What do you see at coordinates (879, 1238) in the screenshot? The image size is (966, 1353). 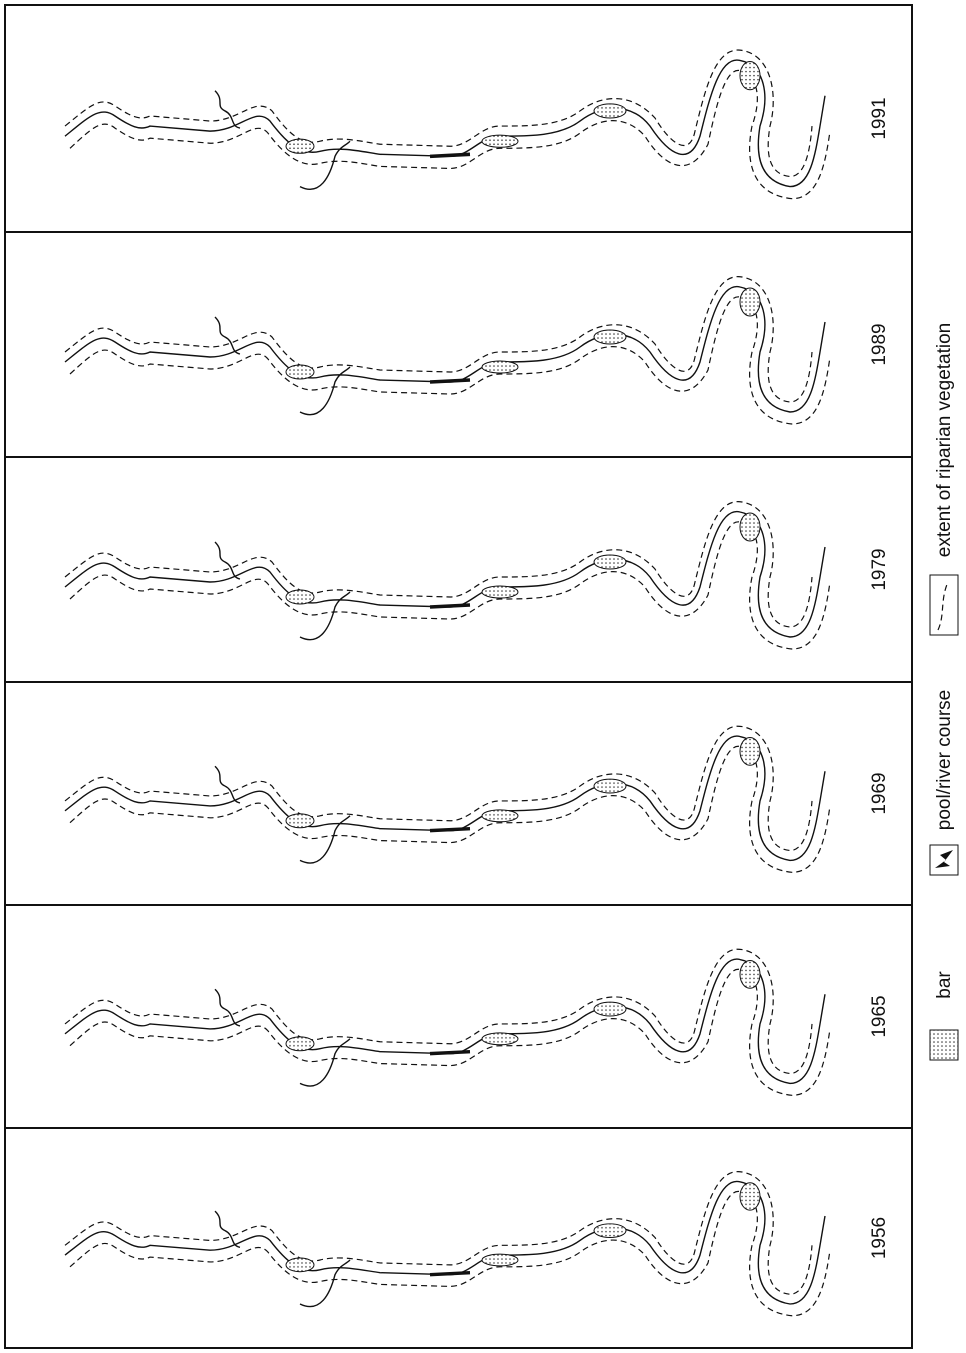 I see `year-label: 1956` at bounding box center [879, 1238].